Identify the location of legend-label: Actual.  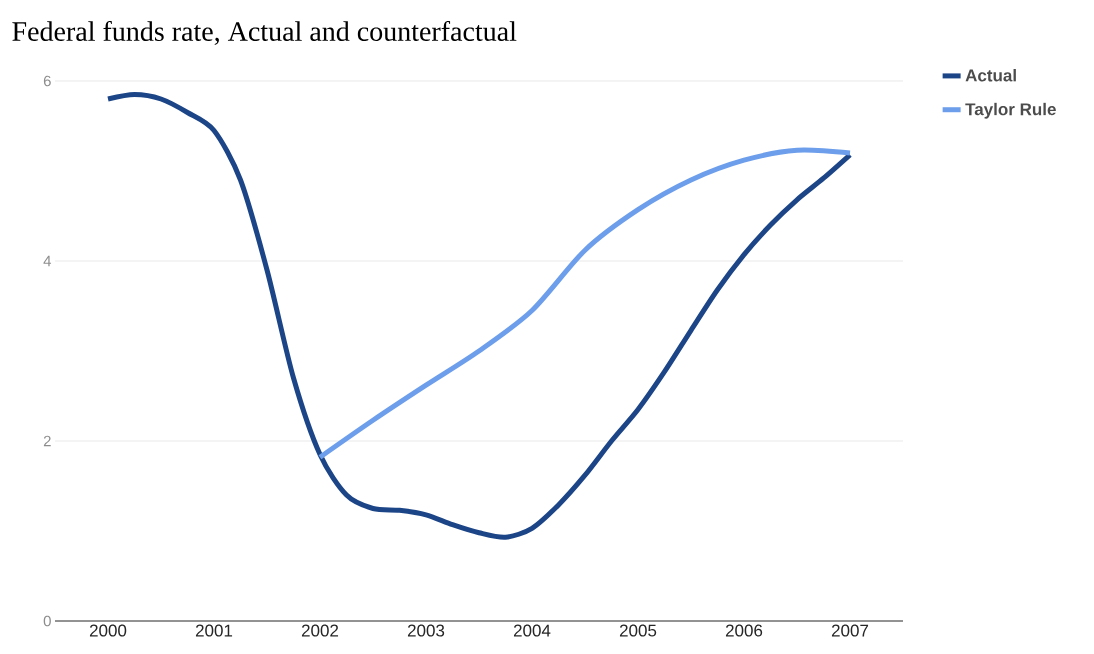
(990, 75).